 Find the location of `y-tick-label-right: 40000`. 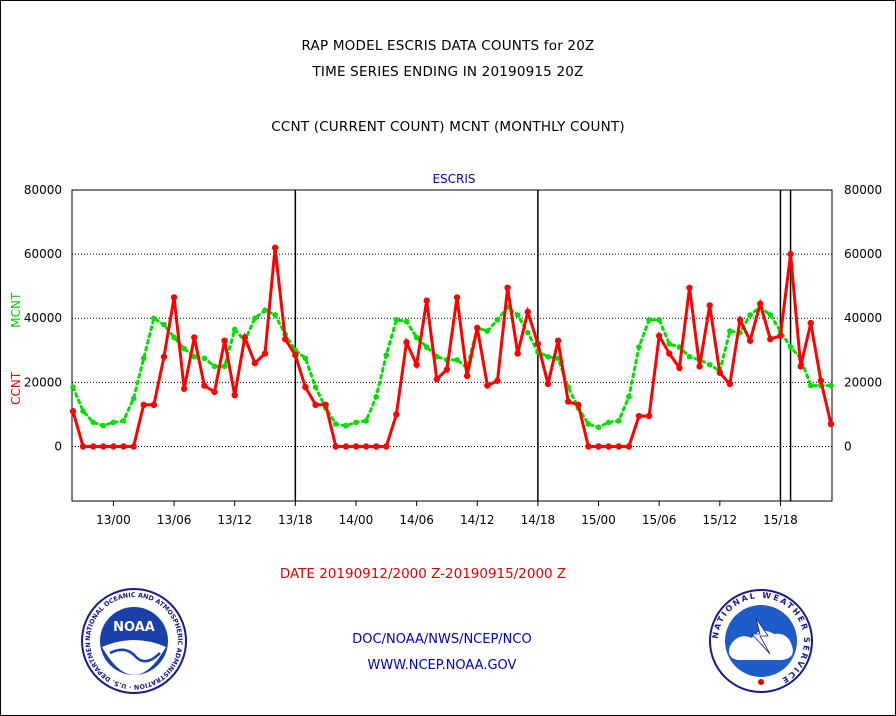

y-tick-label-right: 40000 is located at coordinates (863, 318).